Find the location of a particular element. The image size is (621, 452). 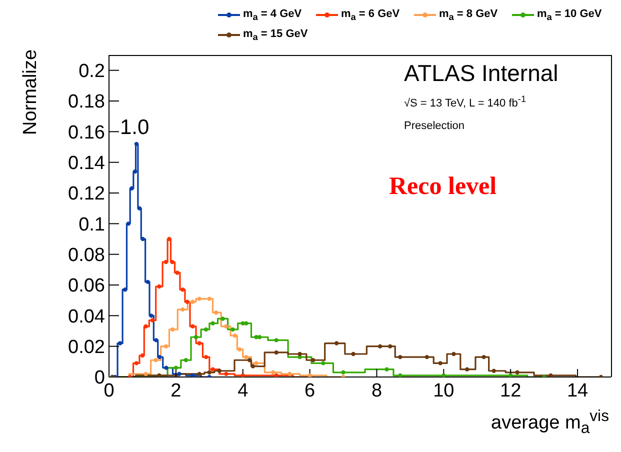

annotation: √S = 13 TeV, L = 140 fb$^{-1}$ is located at coordinates (465, 102).